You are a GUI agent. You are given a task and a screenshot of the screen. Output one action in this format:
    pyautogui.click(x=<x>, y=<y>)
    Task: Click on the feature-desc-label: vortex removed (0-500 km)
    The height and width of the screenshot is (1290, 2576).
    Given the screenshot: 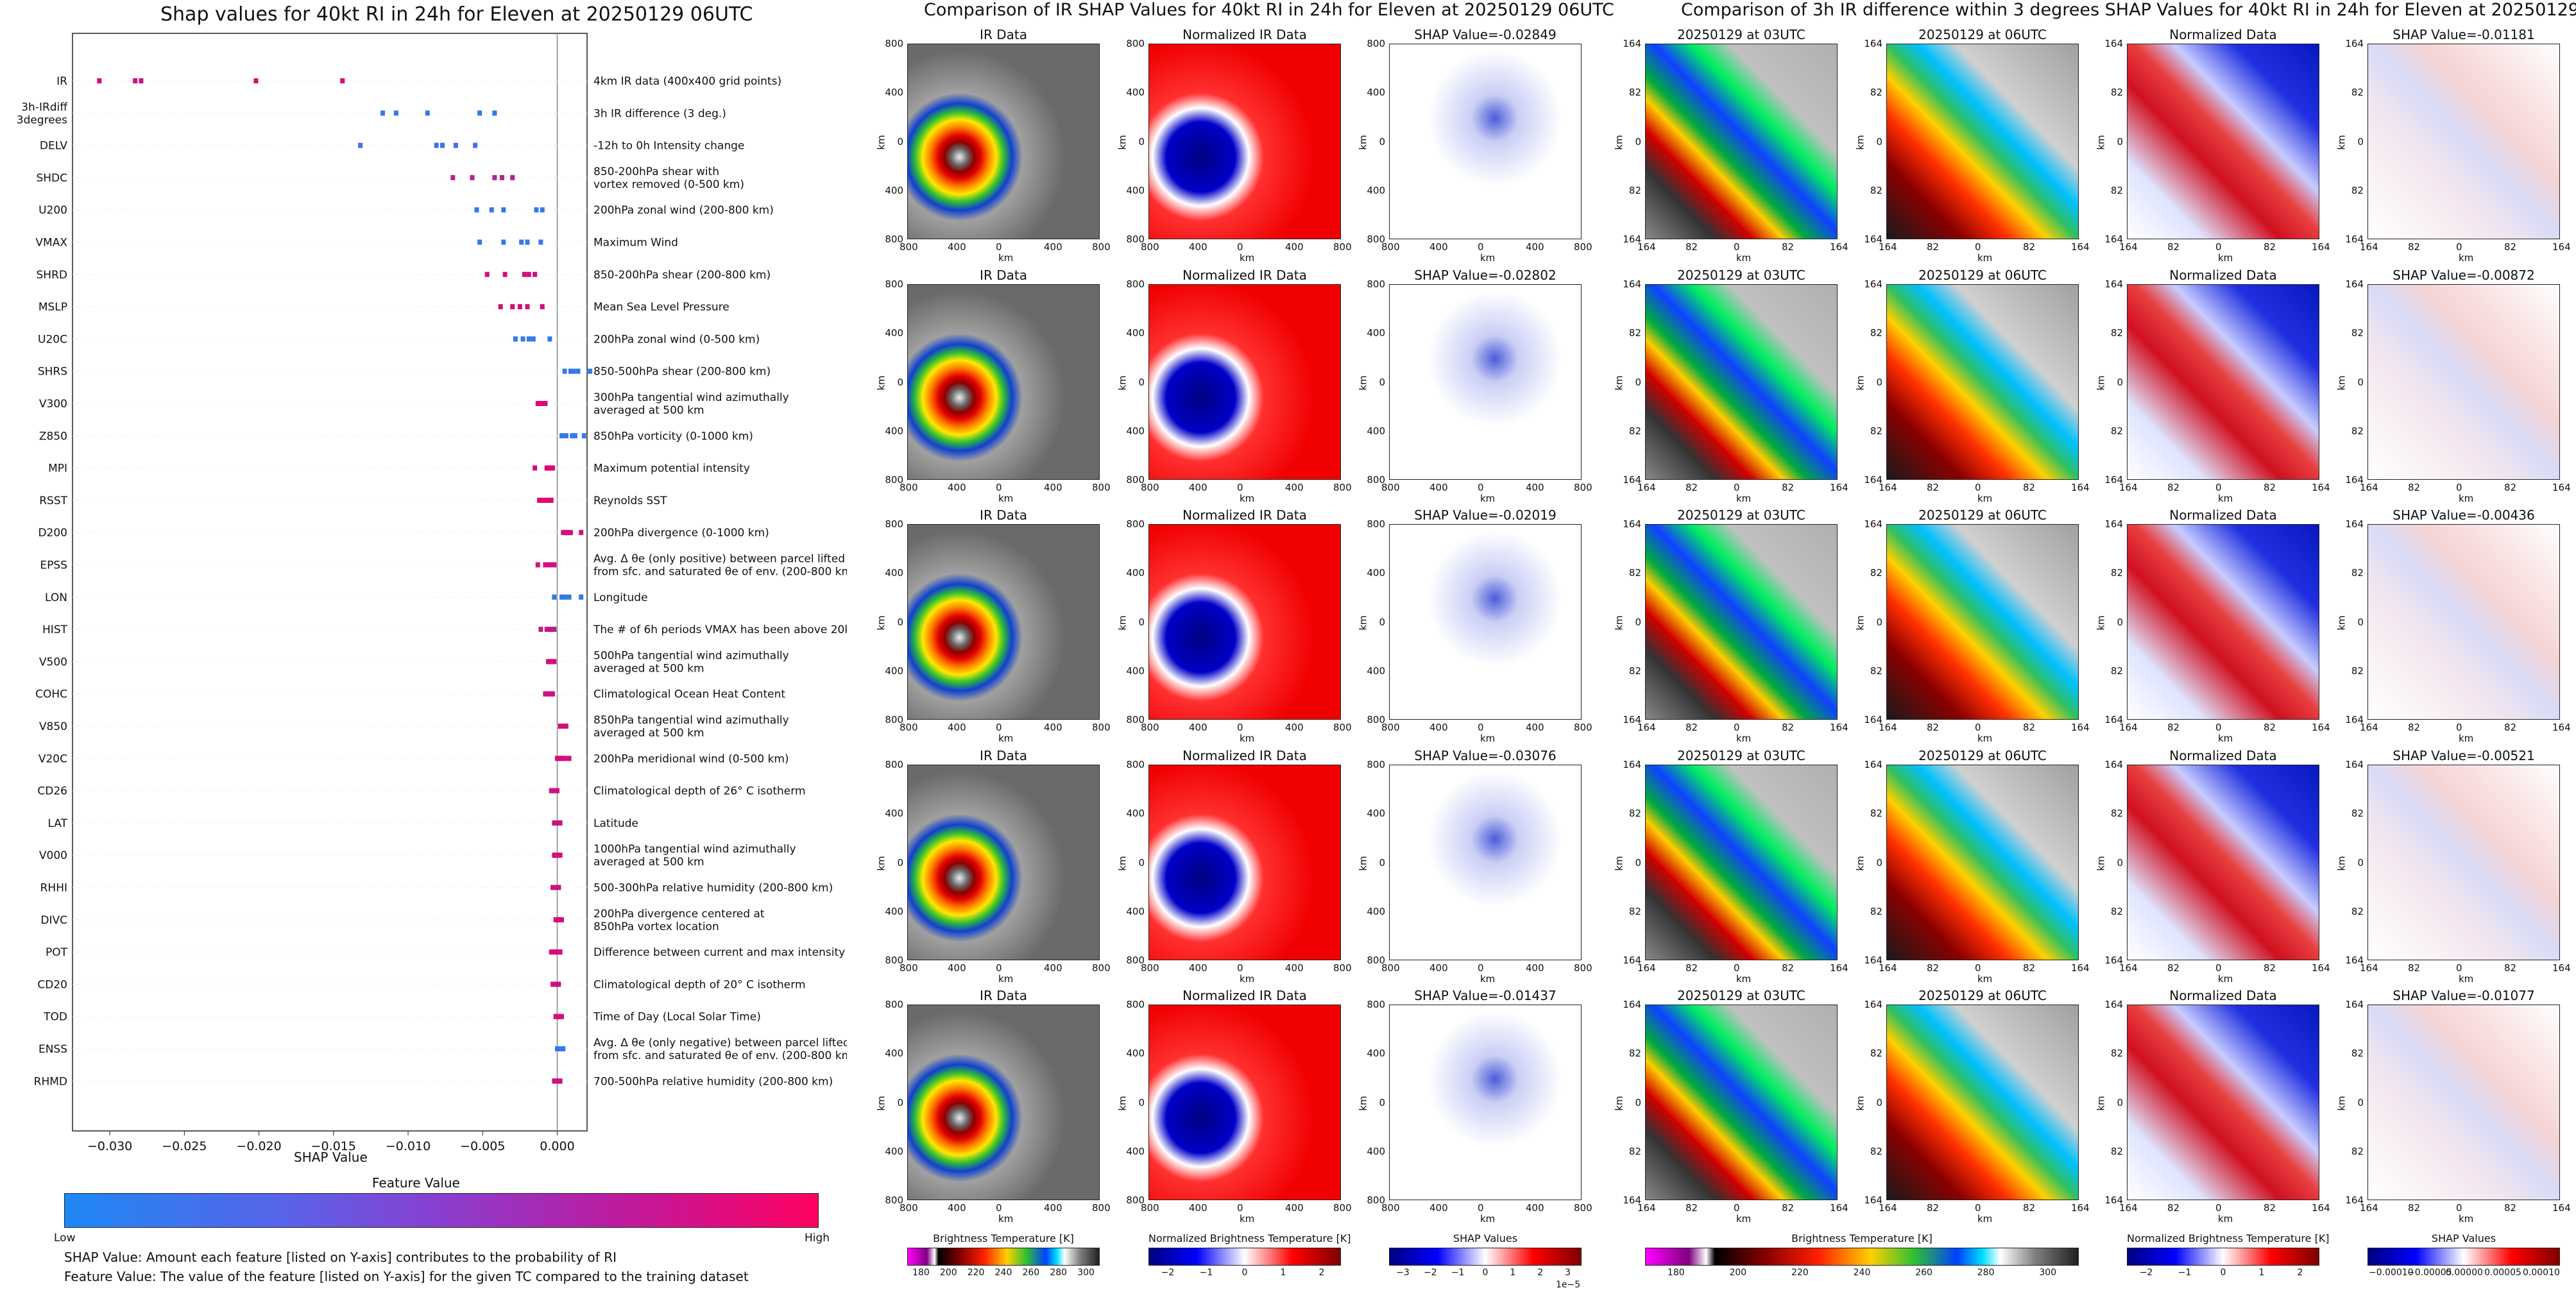 What is the action you would take?
    pyautogui.click(x=668, y=184)
    